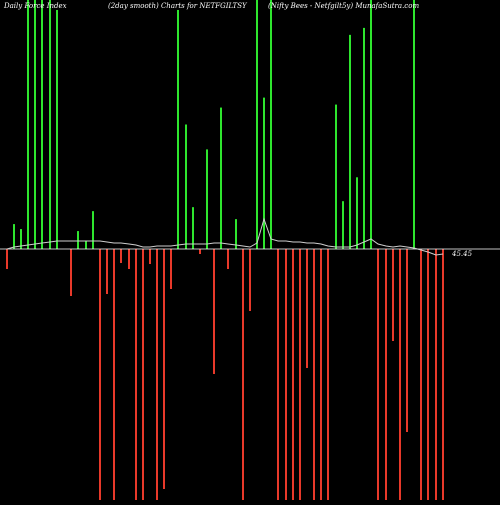 The image size is (500, 505). I want to click on zero-value-label: 45.45, so click(462, 254).